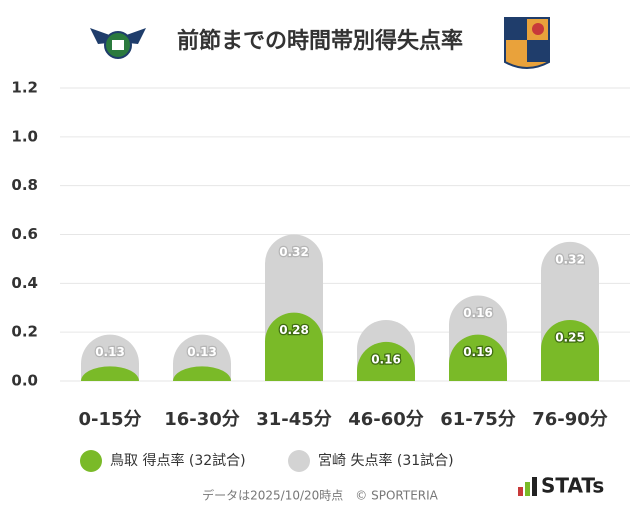  Describe the element at coordinates (527, 43) in the screenshot. I see `away-logo` at that location.